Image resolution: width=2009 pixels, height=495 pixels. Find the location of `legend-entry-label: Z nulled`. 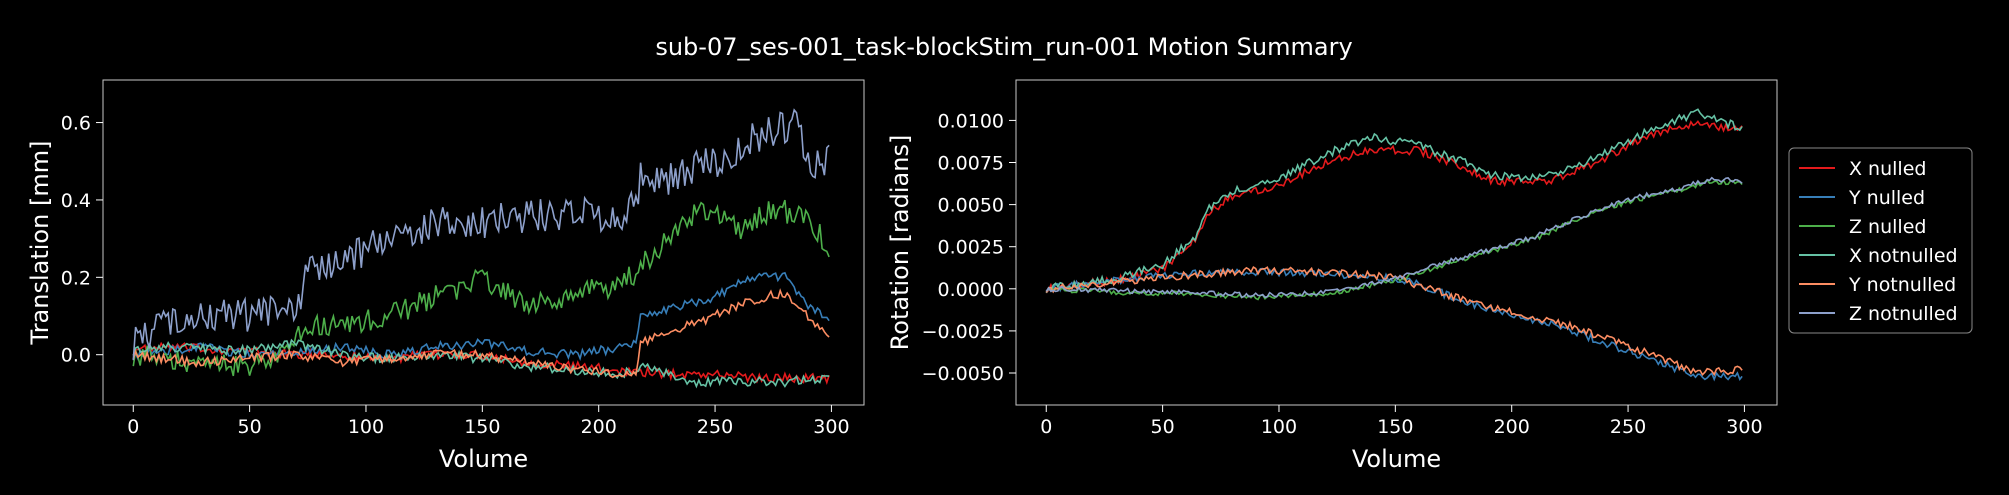

legend-entry-label: Z nulled is located at coordinates (1887, 227).